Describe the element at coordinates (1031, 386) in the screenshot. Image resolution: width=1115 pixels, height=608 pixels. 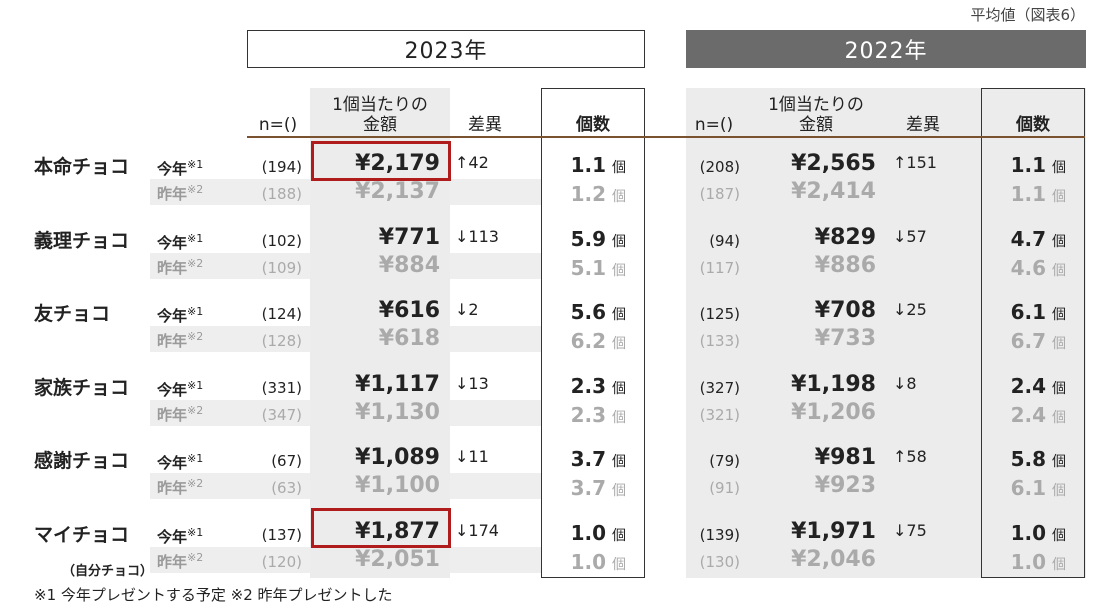
I see `count-2022: 2.4 個` at that location.